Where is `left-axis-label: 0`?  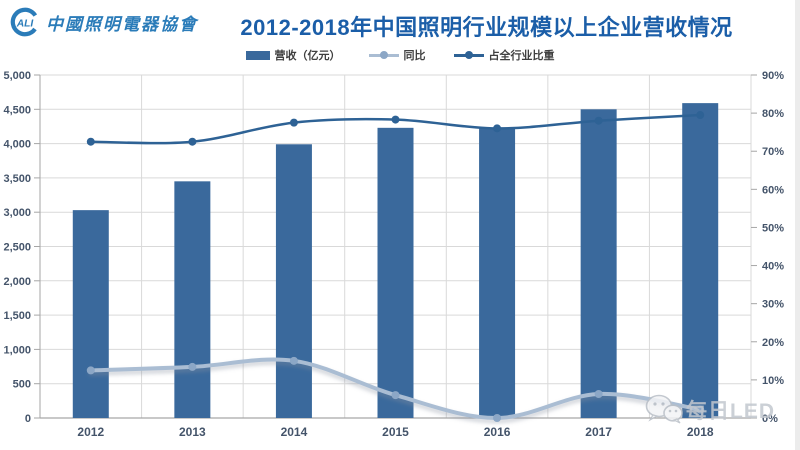 left-axis-label: 0 is located at coordinates (28, 419).